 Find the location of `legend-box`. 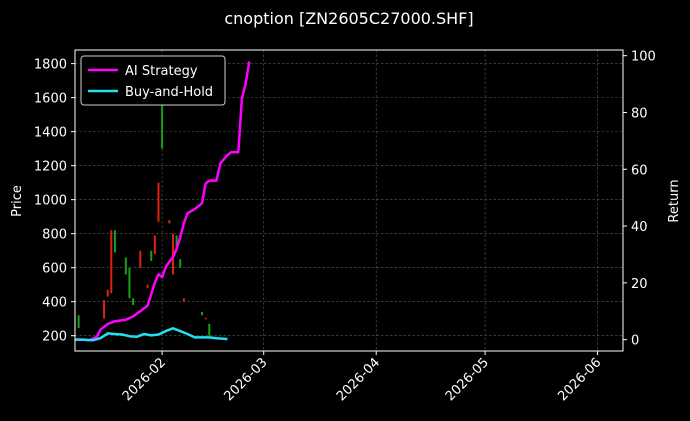

legend-box is located at coordinates (153, 80).